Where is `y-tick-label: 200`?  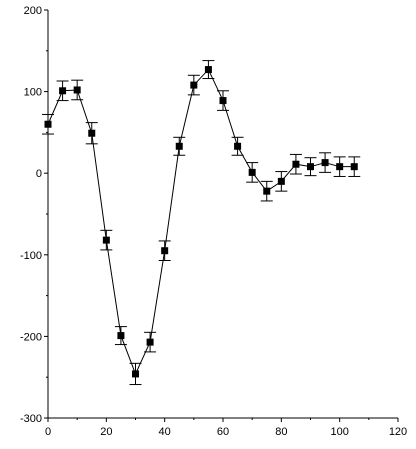
y-tick-label: 200 is located at coordinates (33, 11).